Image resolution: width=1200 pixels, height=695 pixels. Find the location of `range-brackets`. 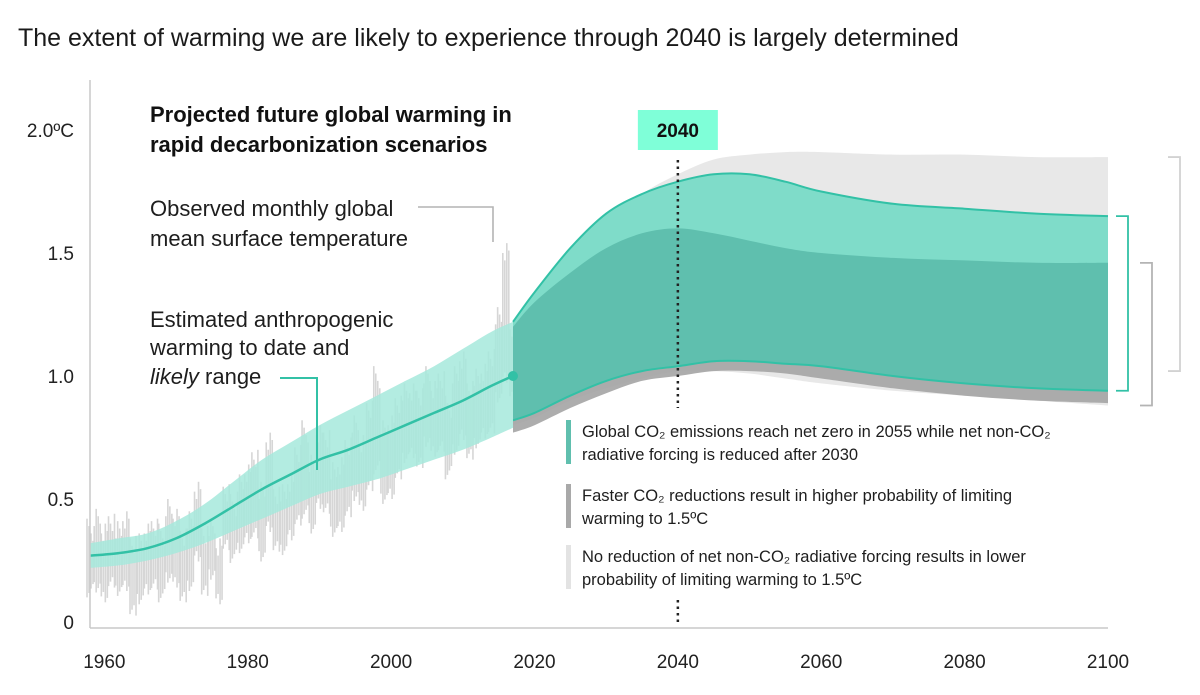

range-brackets is located at coordinates (1148, 281).